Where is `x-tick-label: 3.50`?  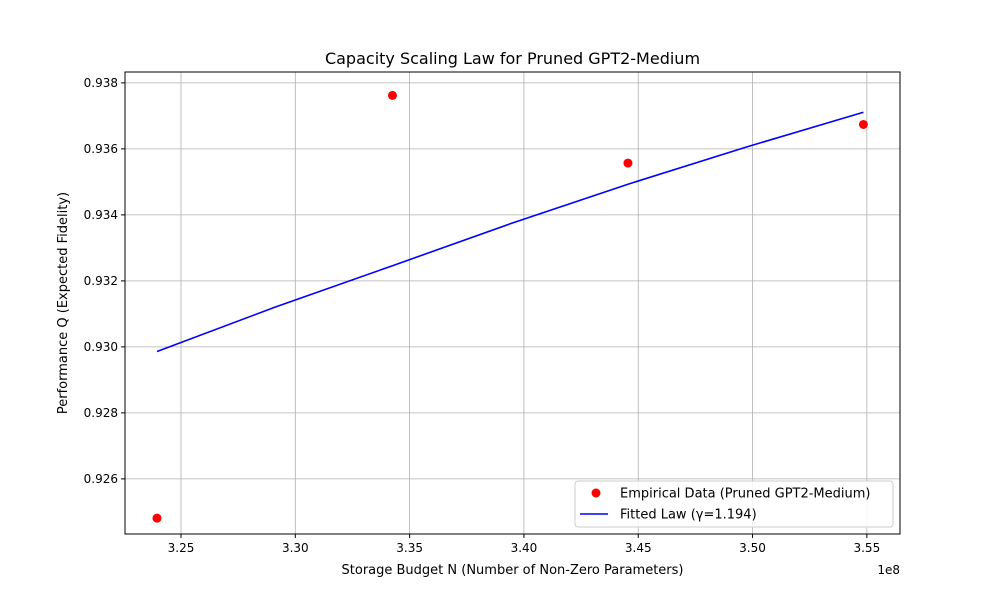
x-tick-label: 3.50 is located at coordinates (752, 548).